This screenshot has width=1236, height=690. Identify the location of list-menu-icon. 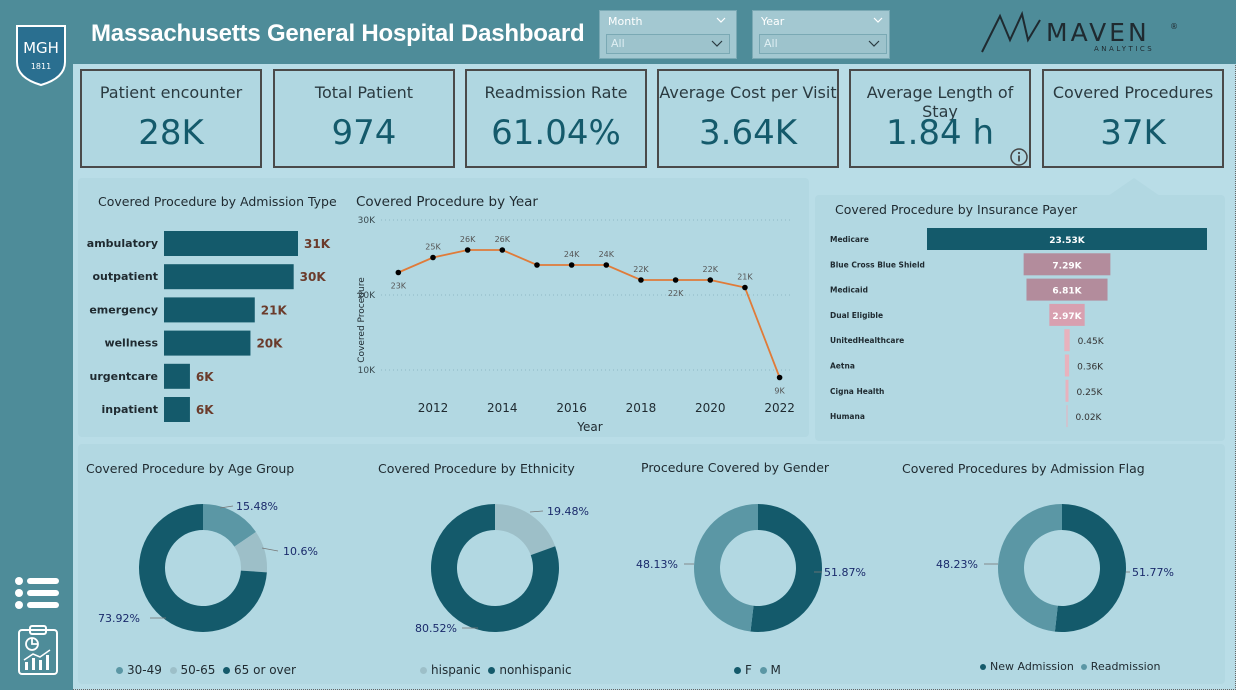
(37, 593).